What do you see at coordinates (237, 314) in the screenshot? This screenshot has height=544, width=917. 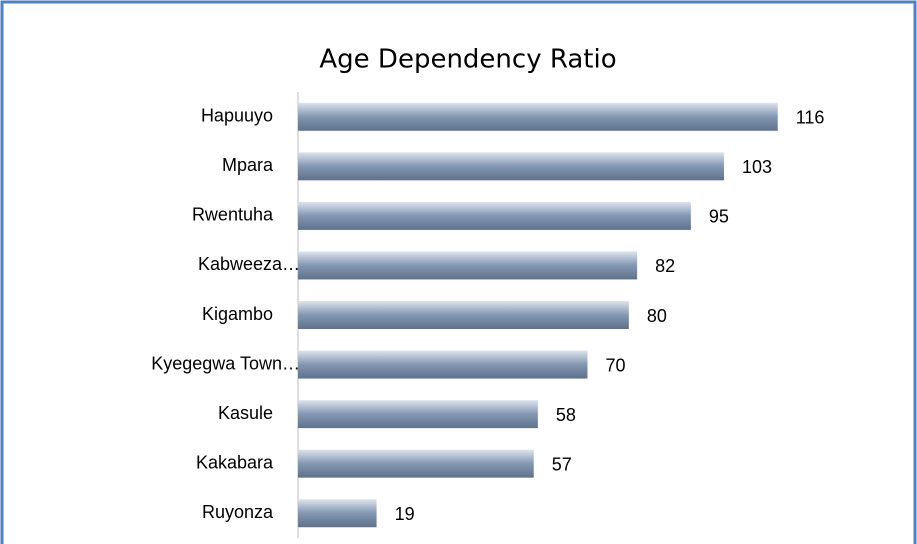 I see `y-tick-label: Kigambo` at bounding box center [237, 314].